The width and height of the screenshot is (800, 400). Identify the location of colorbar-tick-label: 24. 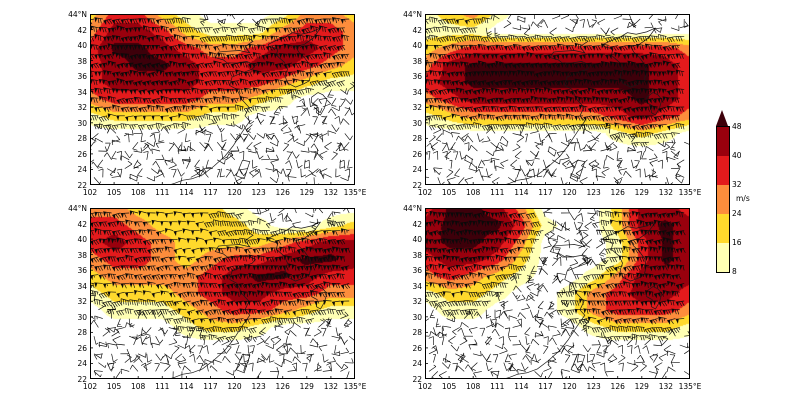
(737, 213).